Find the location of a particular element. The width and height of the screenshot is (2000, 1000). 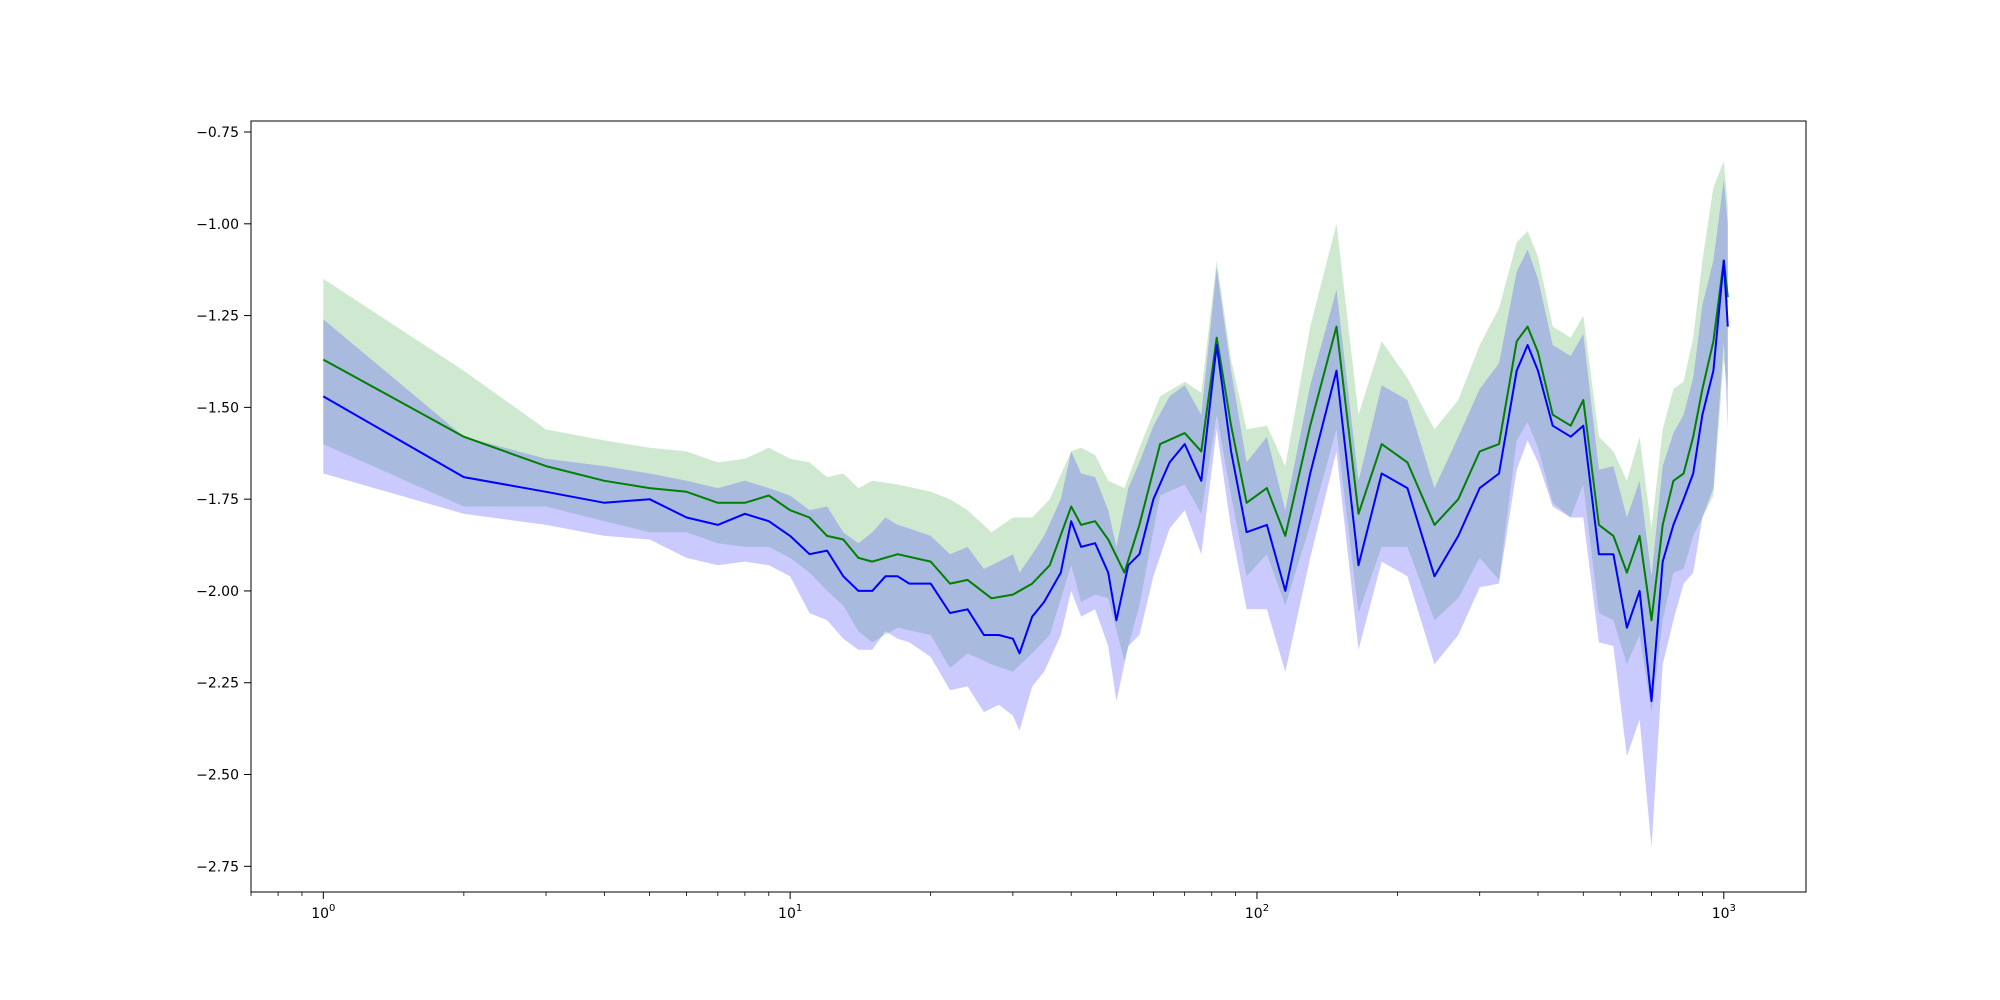

x-tick-label: 10³ is located at coordinates (1724, 912).